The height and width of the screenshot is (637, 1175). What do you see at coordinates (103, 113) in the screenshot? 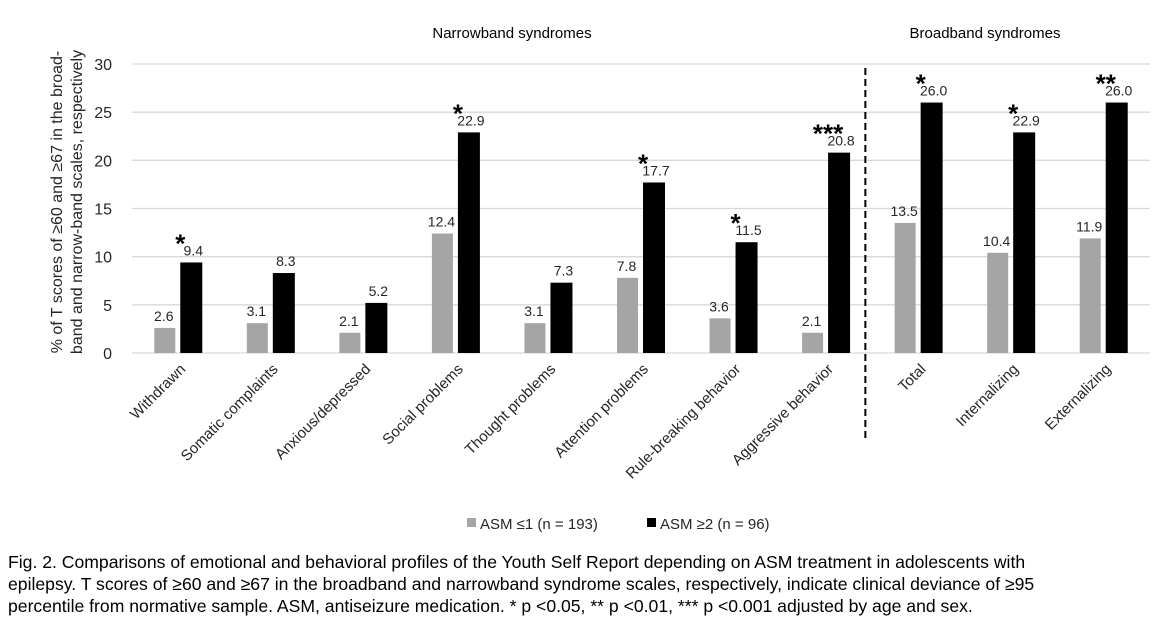
I see `y-tick-label: 25` at bounding box center [103, 113].